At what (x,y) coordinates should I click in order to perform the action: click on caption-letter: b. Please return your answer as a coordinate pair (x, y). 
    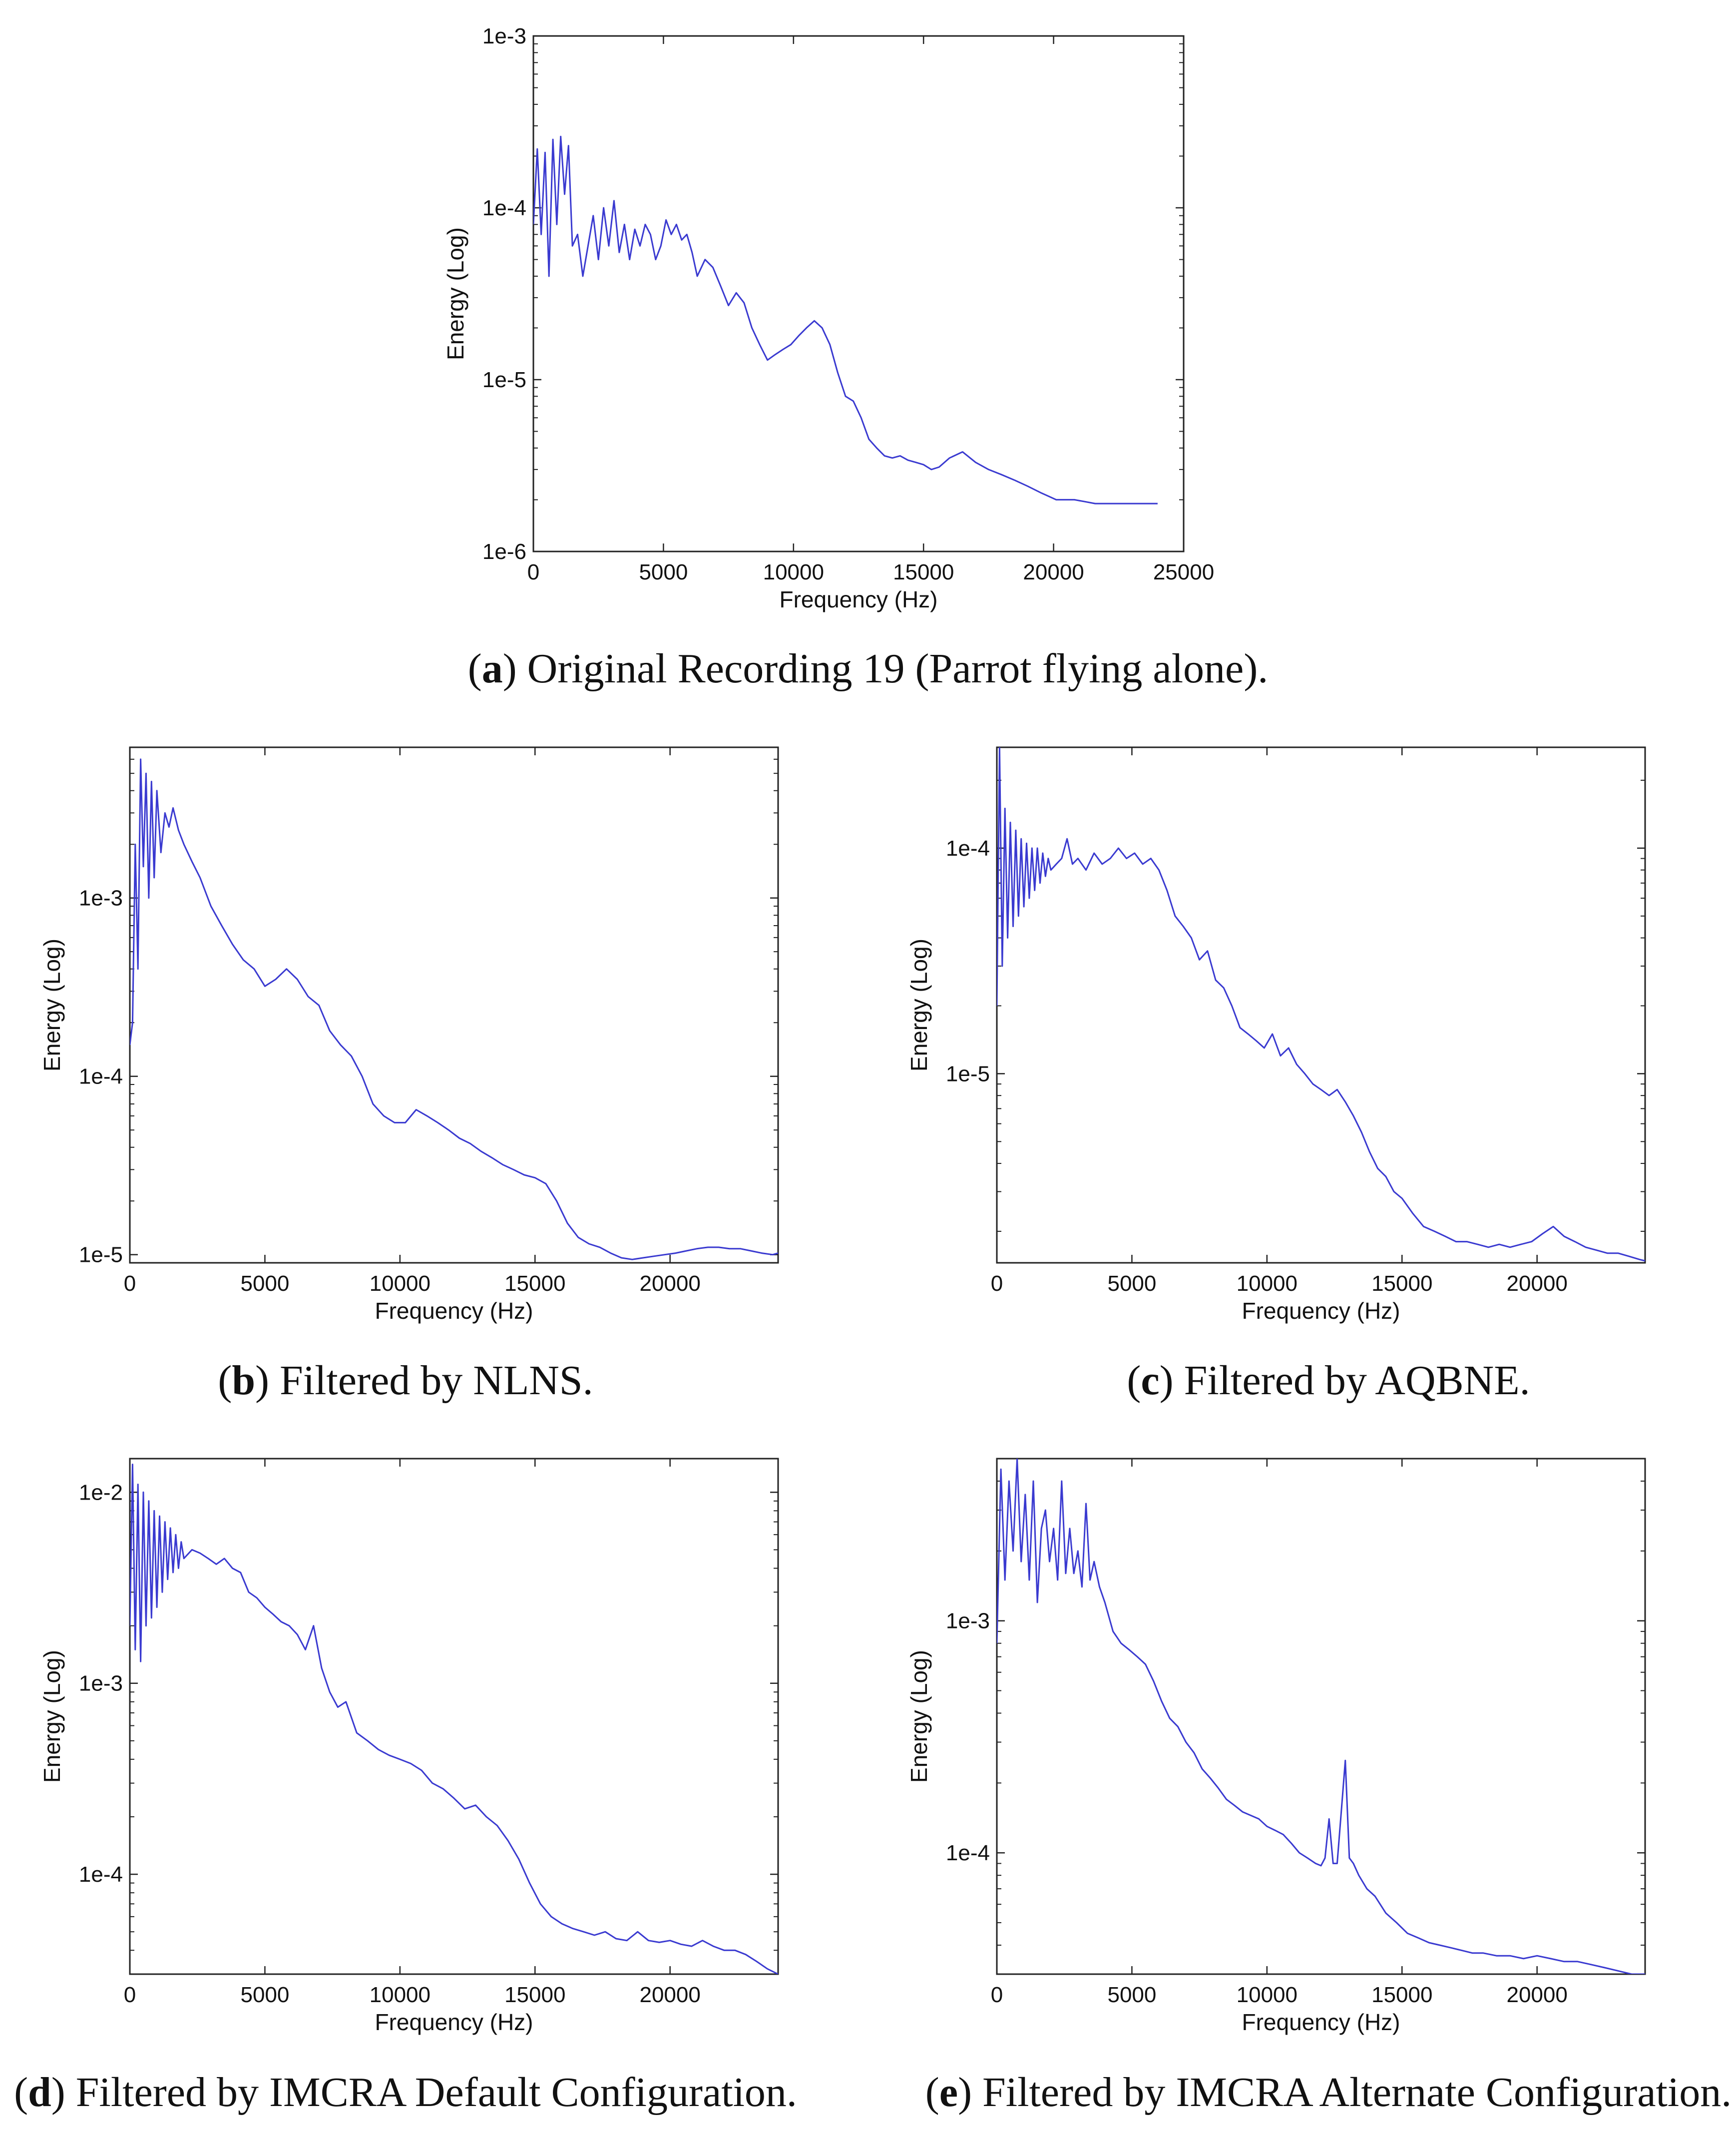
    Looking at the image, I should click on (244, 1380).